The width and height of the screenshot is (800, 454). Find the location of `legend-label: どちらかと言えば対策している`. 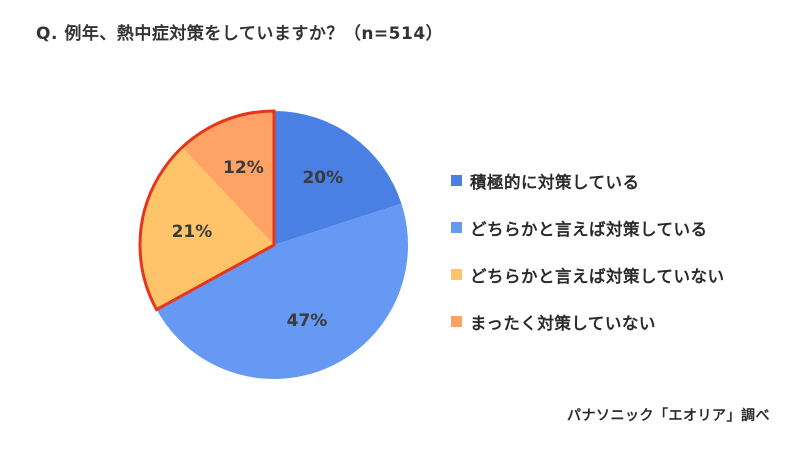

legend-label: どちらかと言えば対策している is located at coordinates (589, 229).